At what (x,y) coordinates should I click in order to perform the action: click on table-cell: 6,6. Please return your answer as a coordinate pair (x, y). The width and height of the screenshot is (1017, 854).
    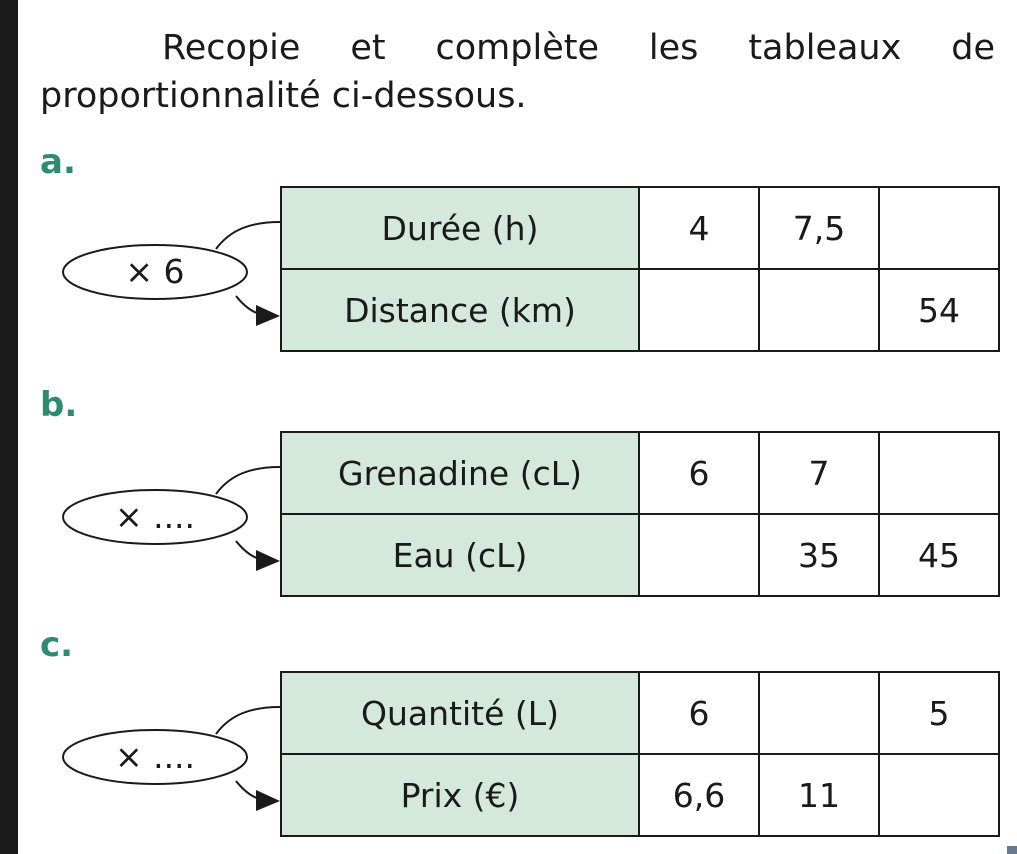
    Looking at the image, I should click on (699, 795).